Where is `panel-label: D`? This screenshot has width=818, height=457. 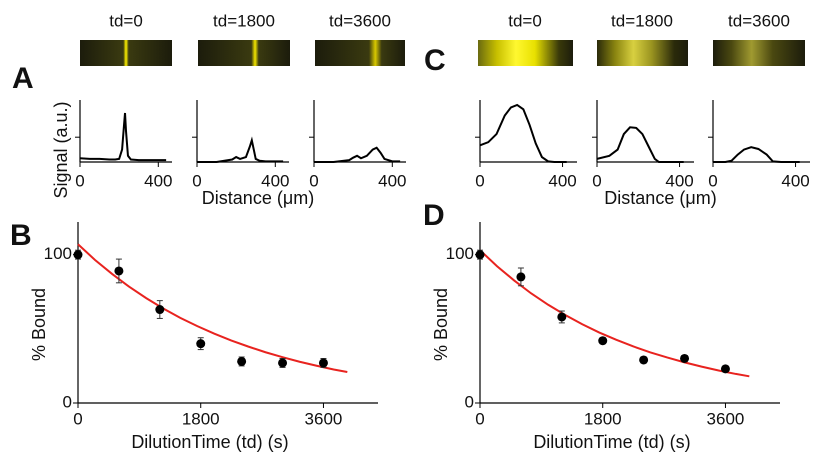
panel-label: D is located at coordinates (434, 215).